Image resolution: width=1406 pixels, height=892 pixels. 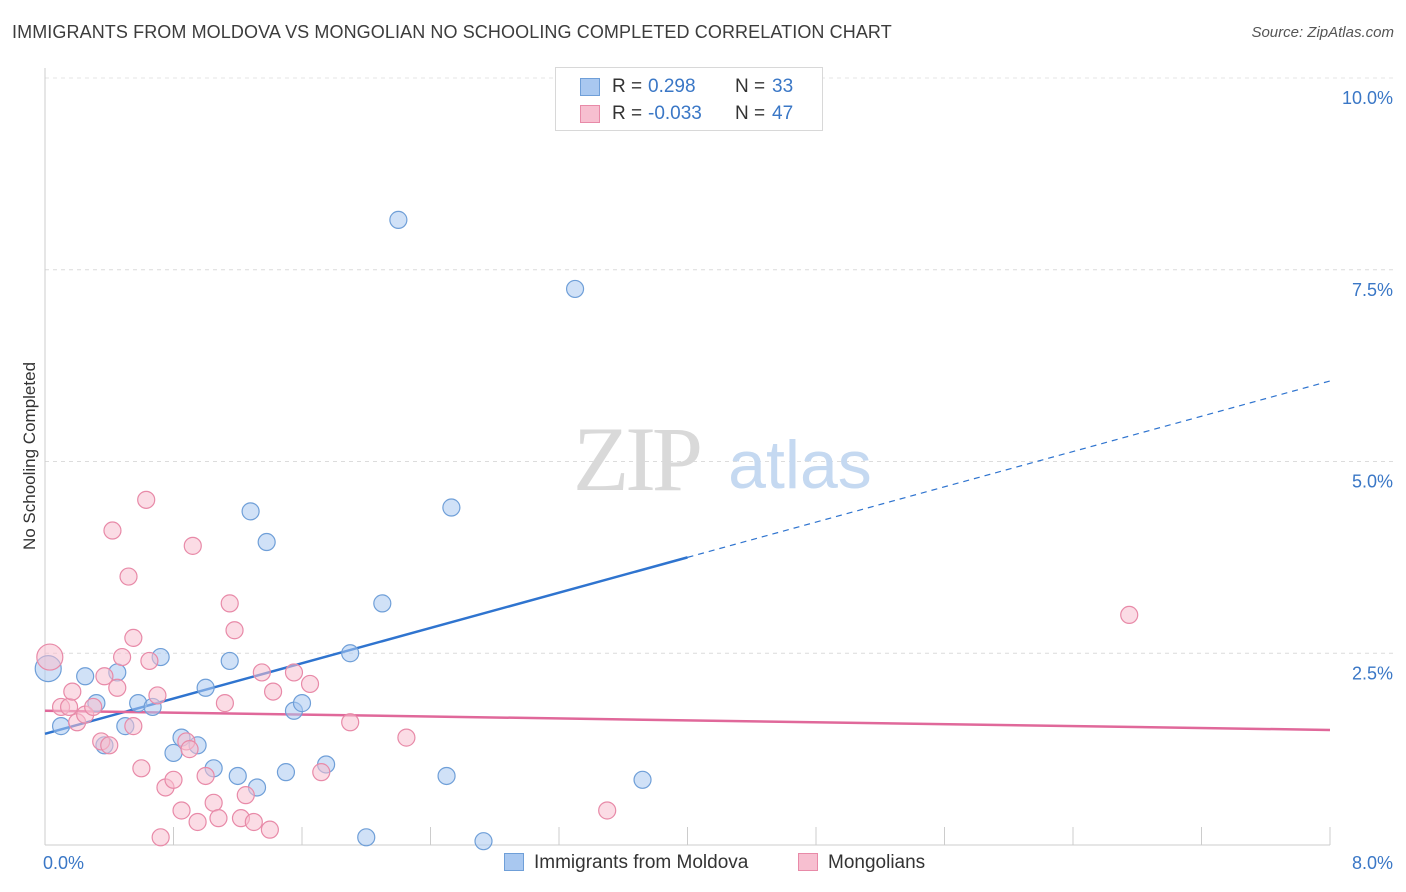 I want to click on x-tick-label: 0.0%, so click(x=63, y=863).